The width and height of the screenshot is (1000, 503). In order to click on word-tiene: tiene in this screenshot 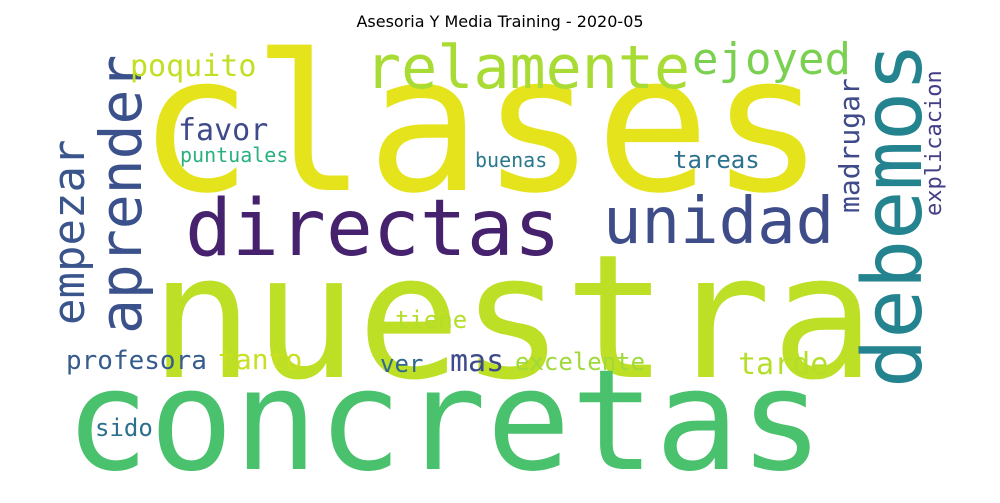, I will do `click(431, 320)`.